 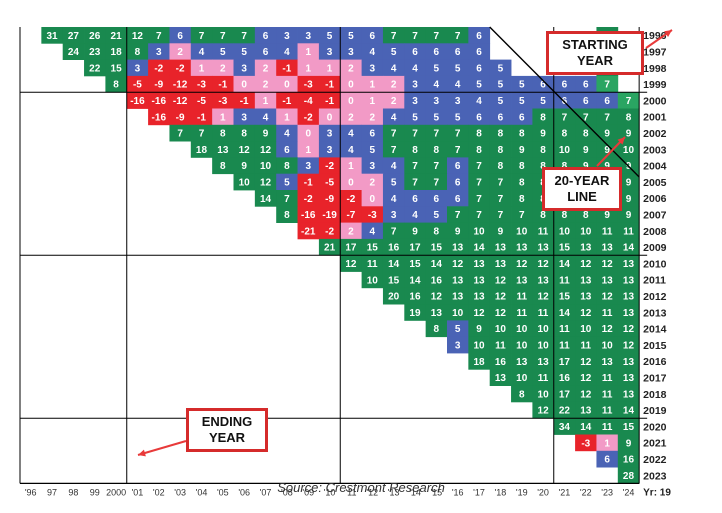 I want to click on cell-value-4-24: 5, so click(x=543, y=101).